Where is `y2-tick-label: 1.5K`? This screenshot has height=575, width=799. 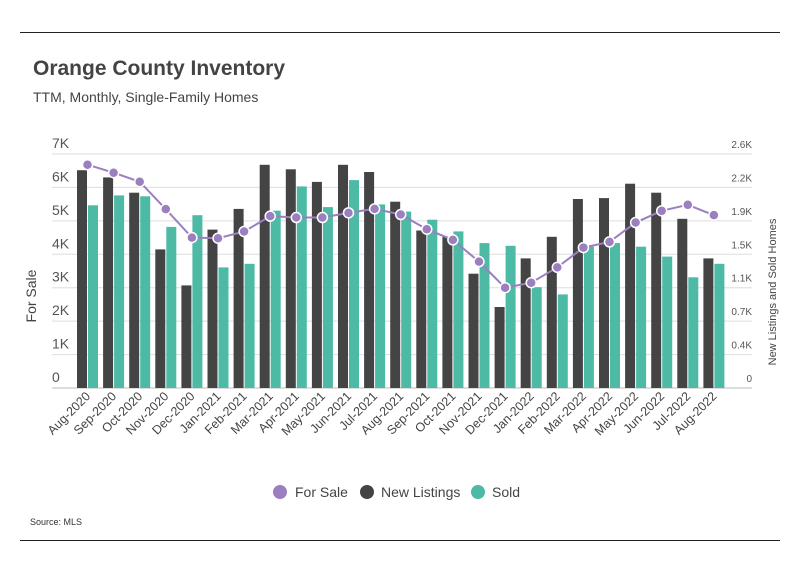 y2-tick-label: 1.5K is located at coordinates (741, 245).